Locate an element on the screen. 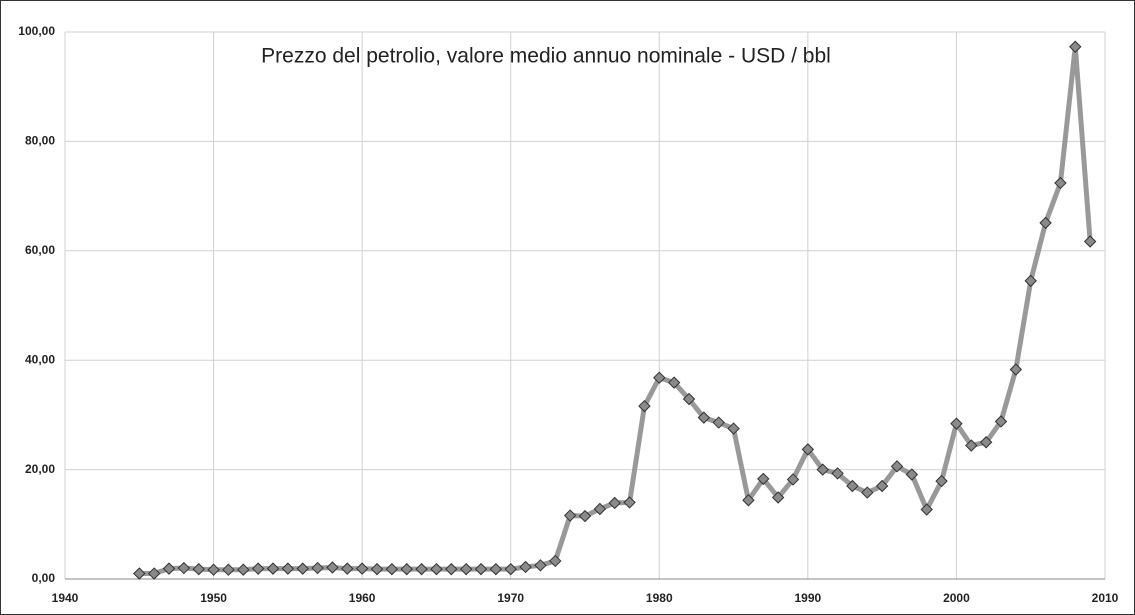  x-tick-label: 1940 is located at coordinates (65, 598).